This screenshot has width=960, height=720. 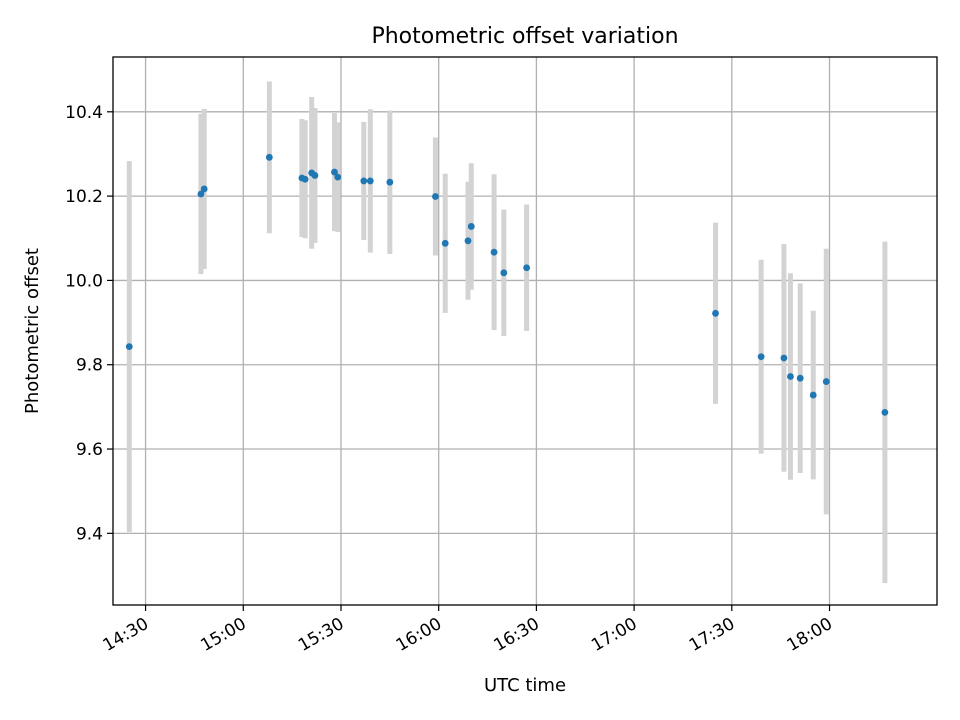 What do you see at coordinates (419, 635) in the screenshot?
I see `x-tick-label: 16:00` at bounding box center [419, 635].